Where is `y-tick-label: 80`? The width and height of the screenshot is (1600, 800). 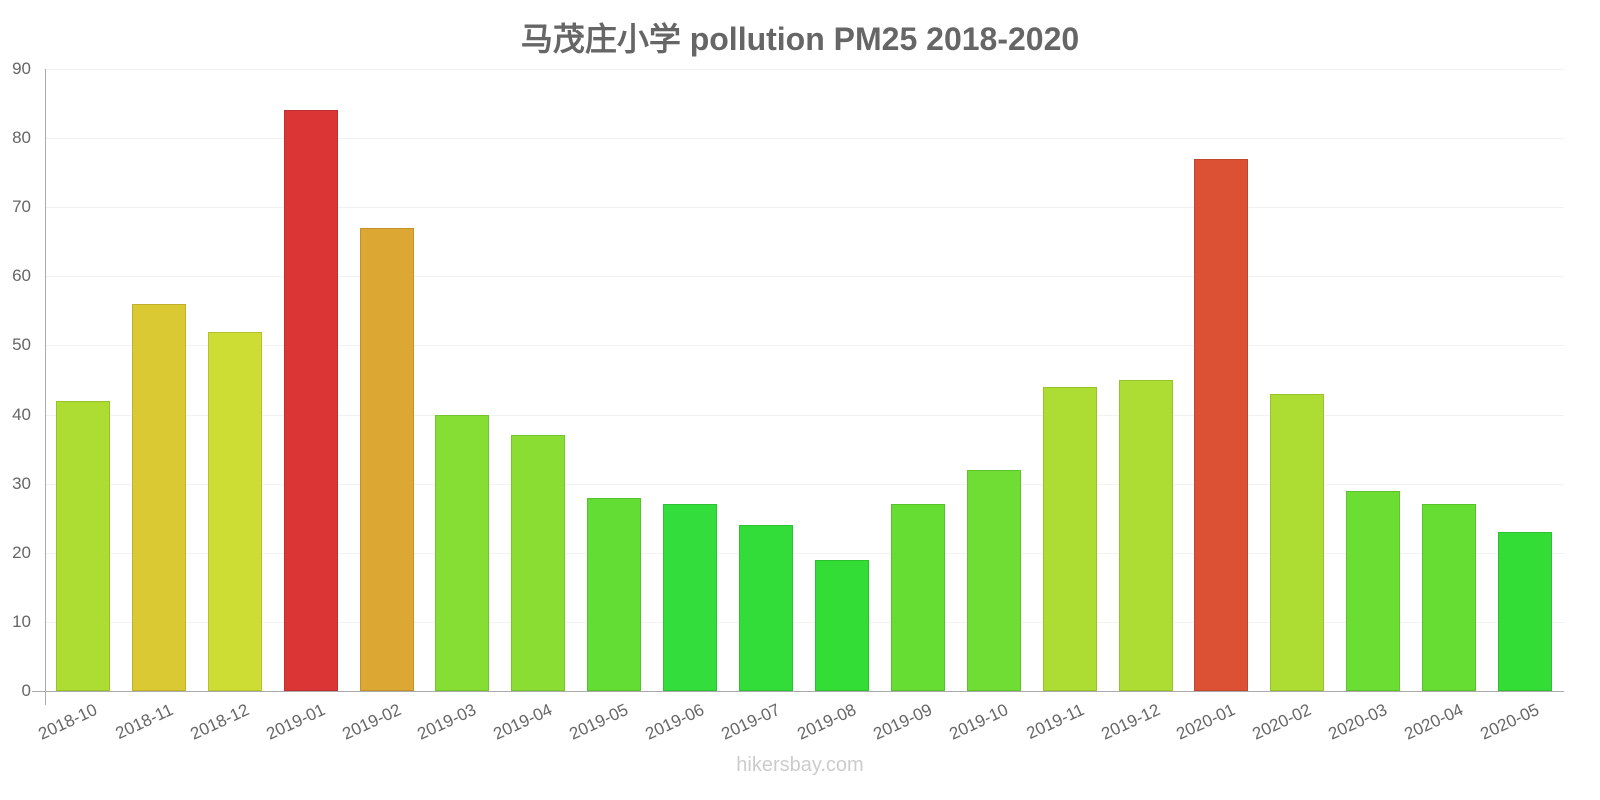
y-tick-label: 80 is located at coordinates (21, 138).